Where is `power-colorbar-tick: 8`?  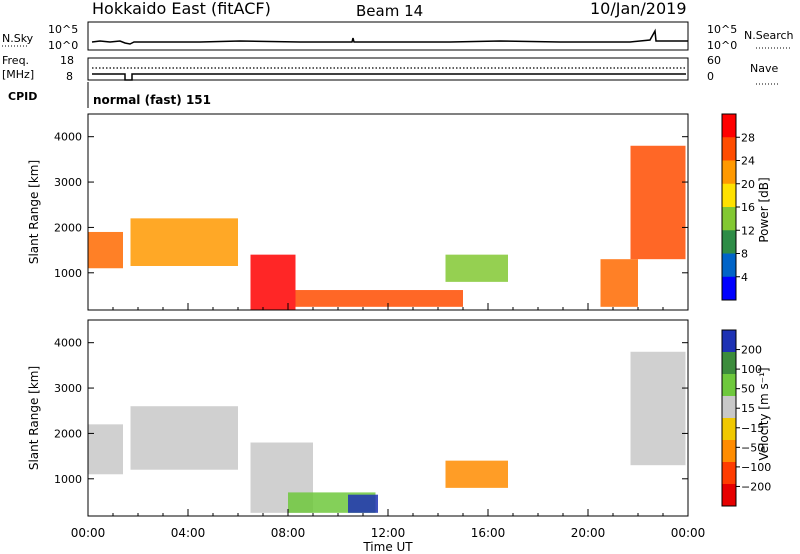 power-colorbar-tick: 8 is located at coordinates (744, 254).